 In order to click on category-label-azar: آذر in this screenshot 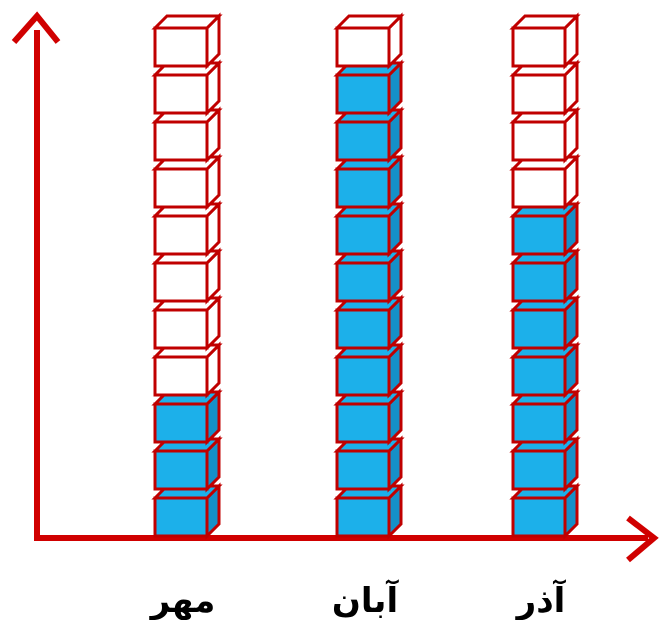, I will do `click(541, 599)`.